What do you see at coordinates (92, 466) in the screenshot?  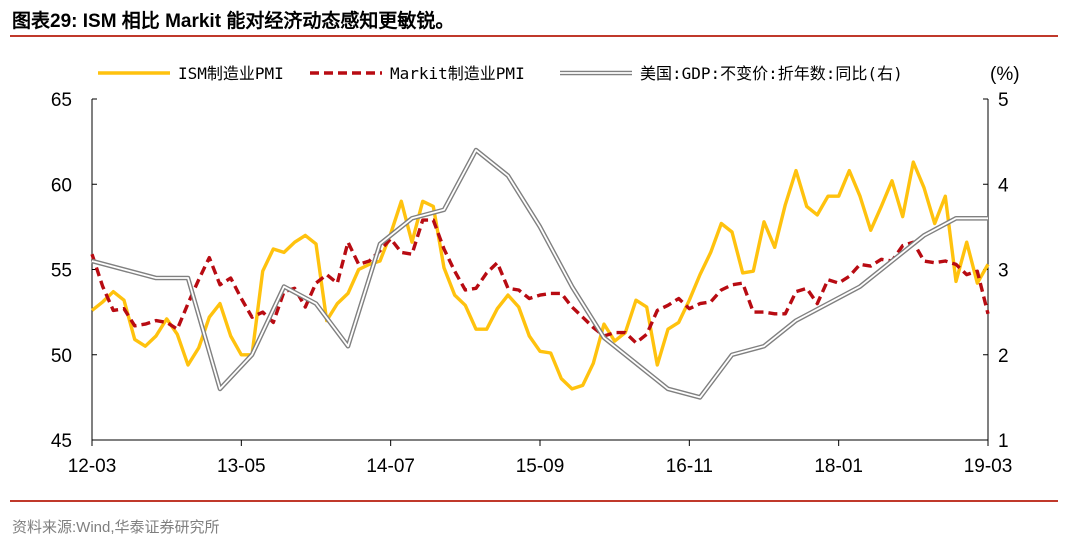 I see `x-tick-label: 12-03` at bounding box center [92, 466].